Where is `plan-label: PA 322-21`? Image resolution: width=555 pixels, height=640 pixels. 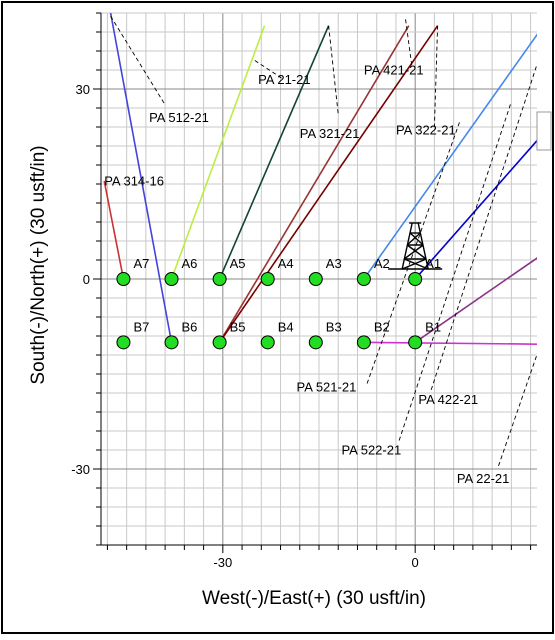 plan-label: PA 322-21 is located at coordinates (426, 130).